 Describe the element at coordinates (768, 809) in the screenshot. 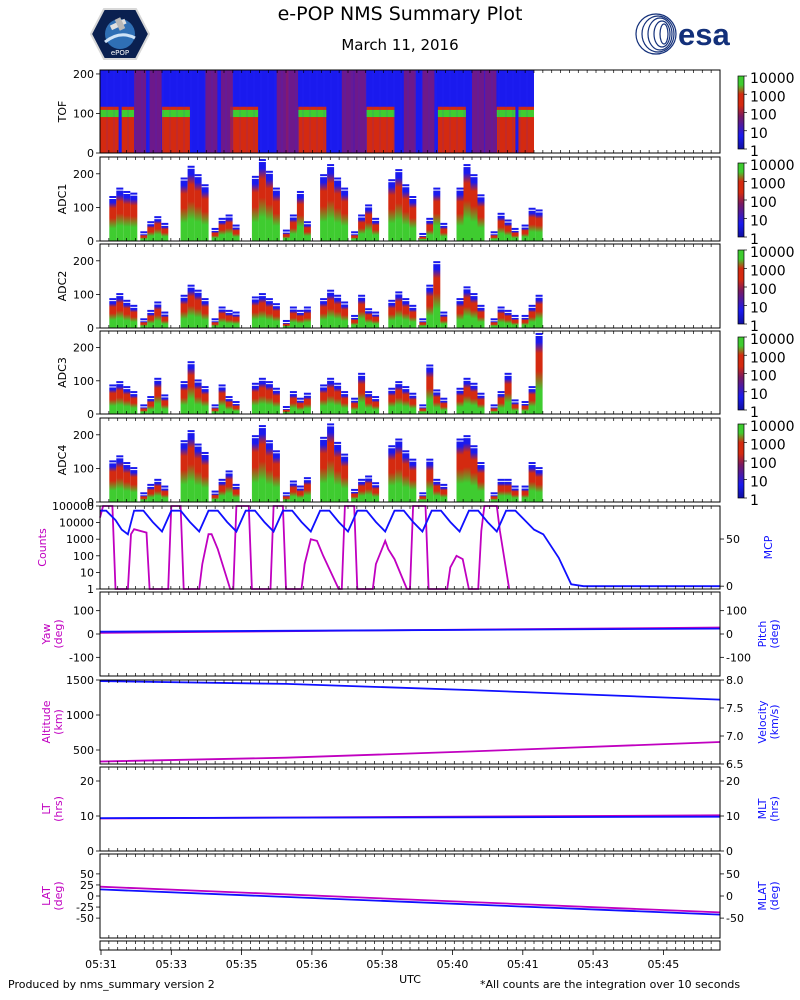

I see `y2-axis-label-lt-mlt: MLT (hrs)` at that location.